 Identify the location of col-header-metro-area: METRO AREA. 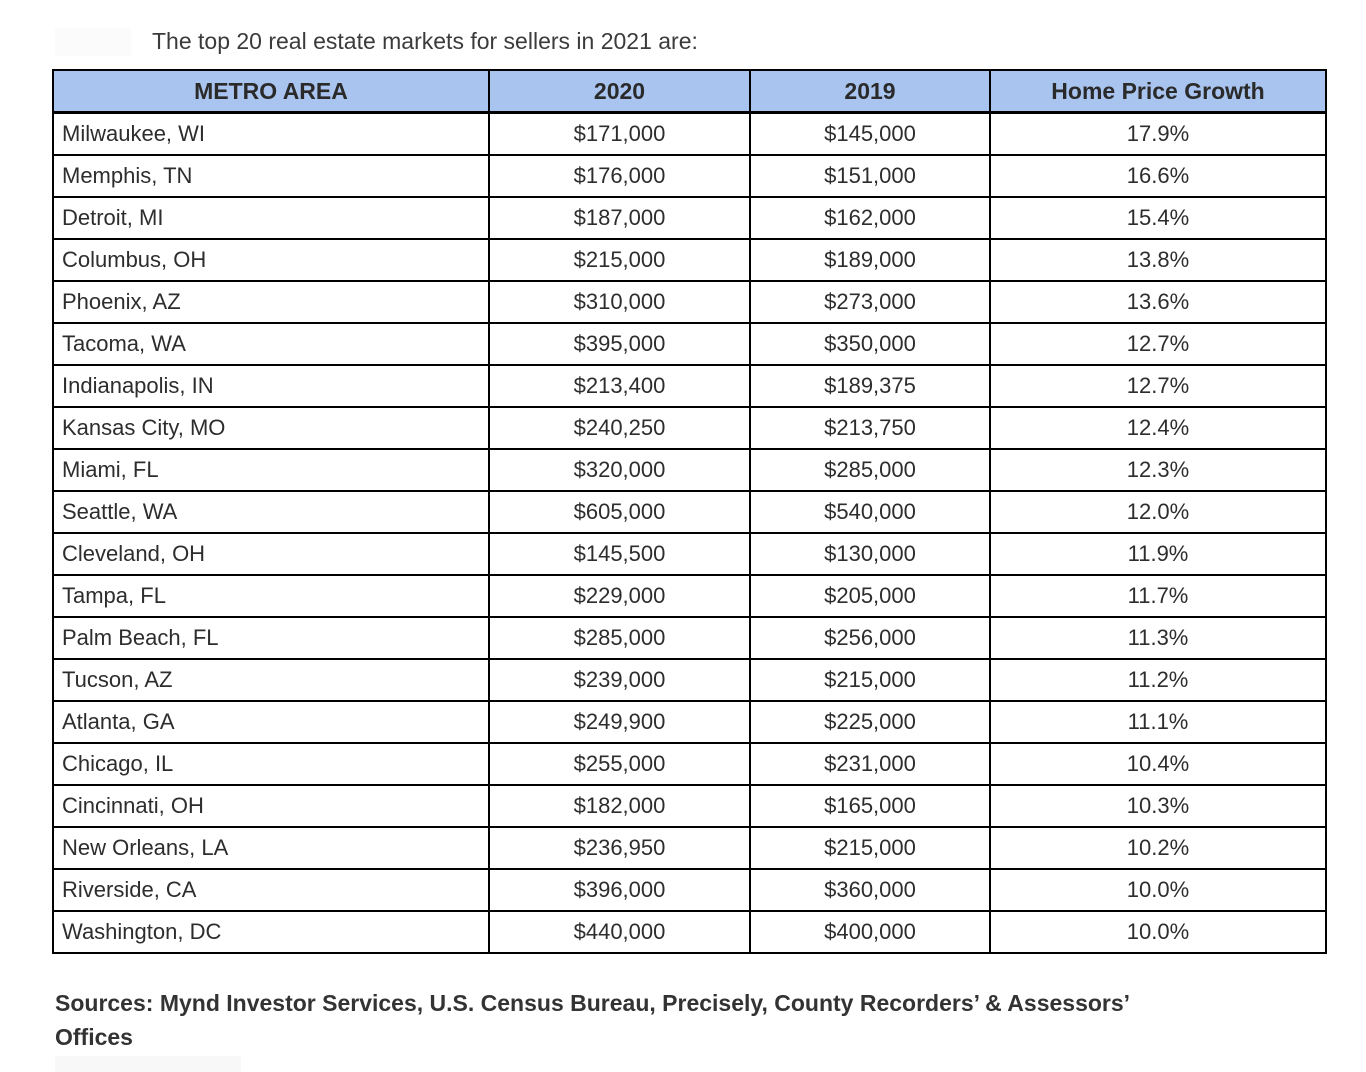
(271, 91).